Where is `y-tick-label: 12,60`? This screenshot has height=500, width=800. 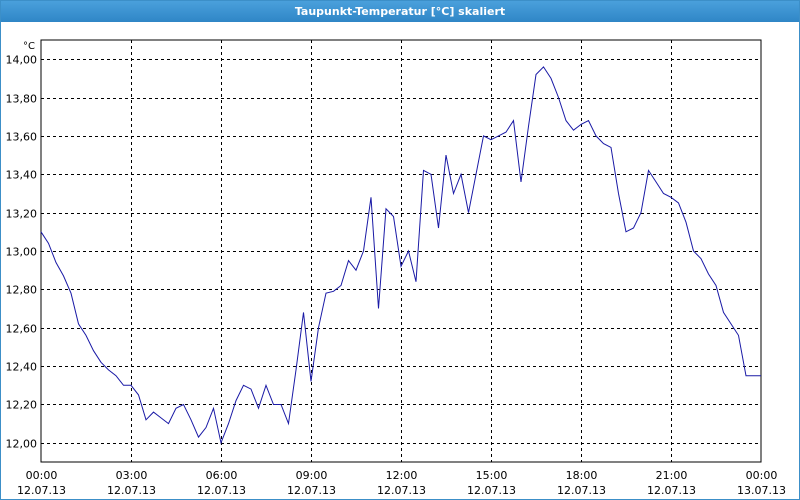 y-tick-label: 12,60 is located at coordinates (22, 329).